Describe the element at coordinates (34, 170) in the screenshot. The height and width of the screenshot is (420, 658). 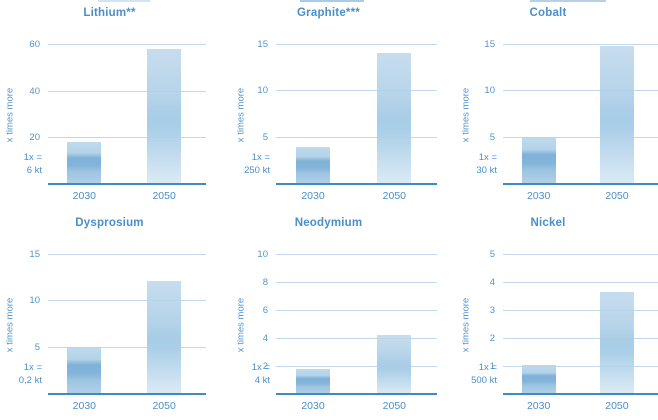
I see `one-x-note-line2: 6 kt` at that location.